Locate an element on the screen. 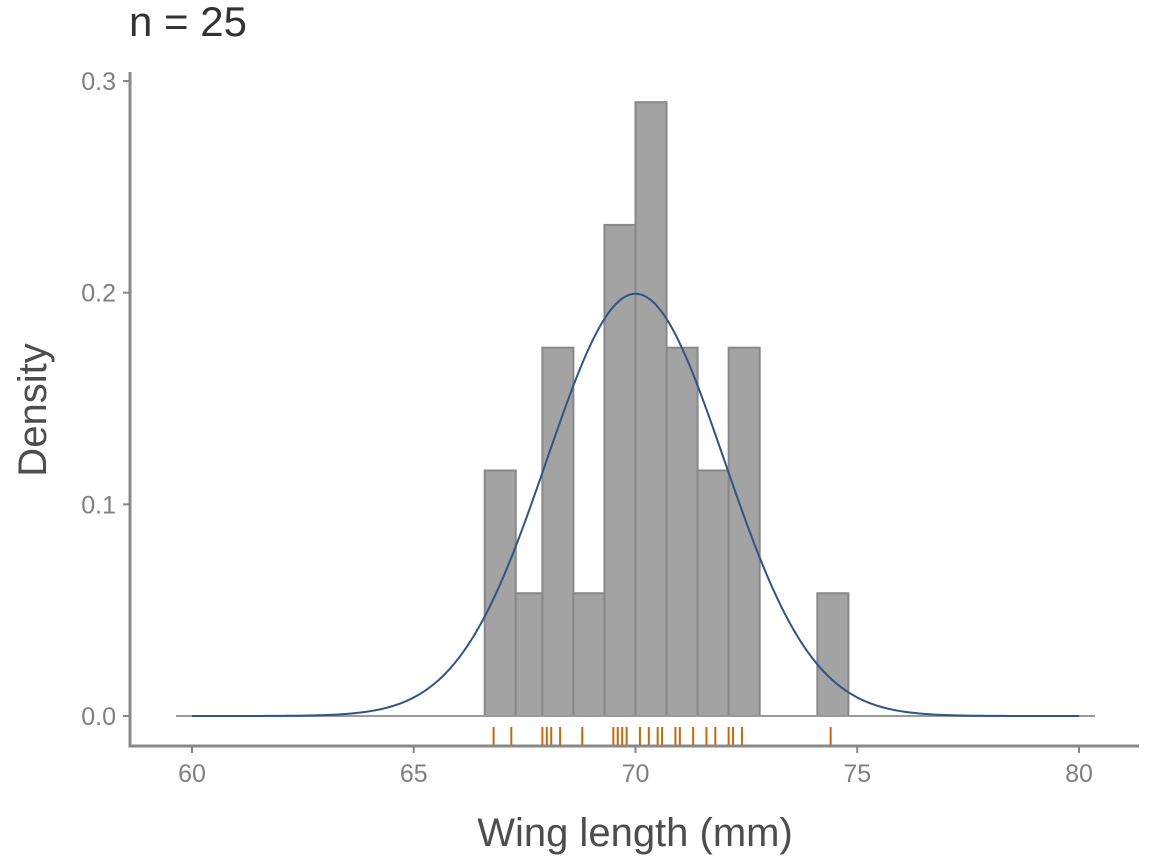 The height and width of the screenshot is (864, 1152). x-tick-label: 75 is located at coordinates (857, 774).